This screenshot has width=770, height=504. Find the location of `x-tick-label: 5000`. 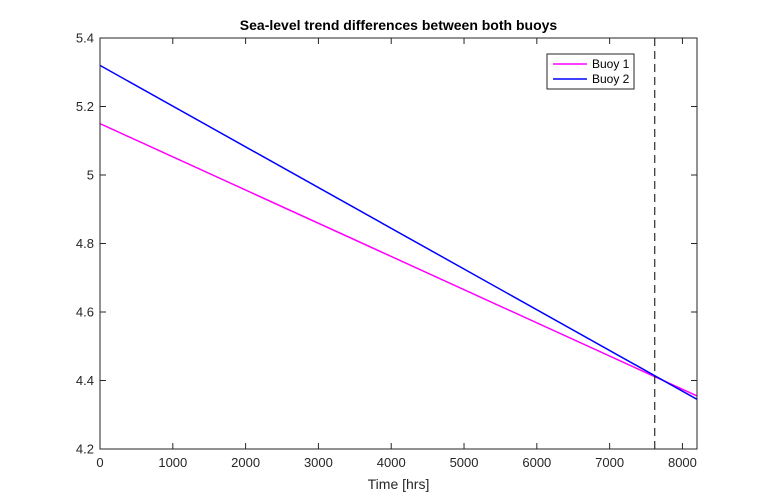

x-tick-label: 5000 is located at coordinates (464, 462).